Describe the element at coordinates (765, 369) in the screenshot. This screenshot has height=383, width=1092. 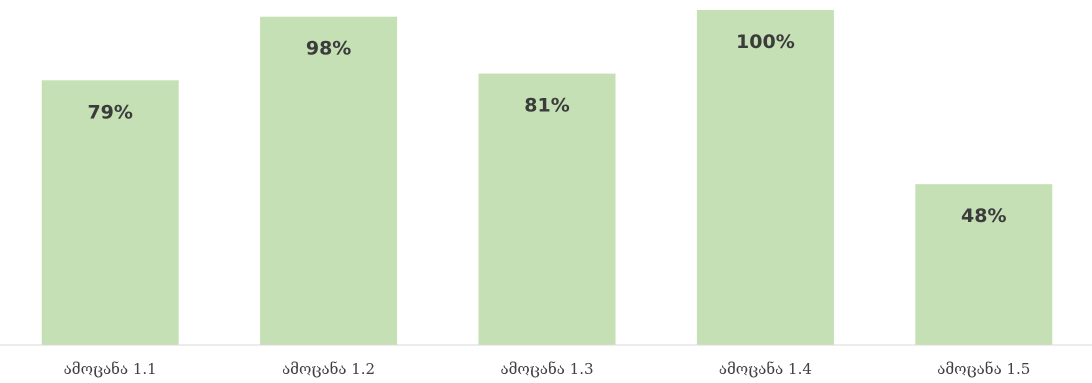
I see `category-label-4: ამოცანა 1.4` at that location.